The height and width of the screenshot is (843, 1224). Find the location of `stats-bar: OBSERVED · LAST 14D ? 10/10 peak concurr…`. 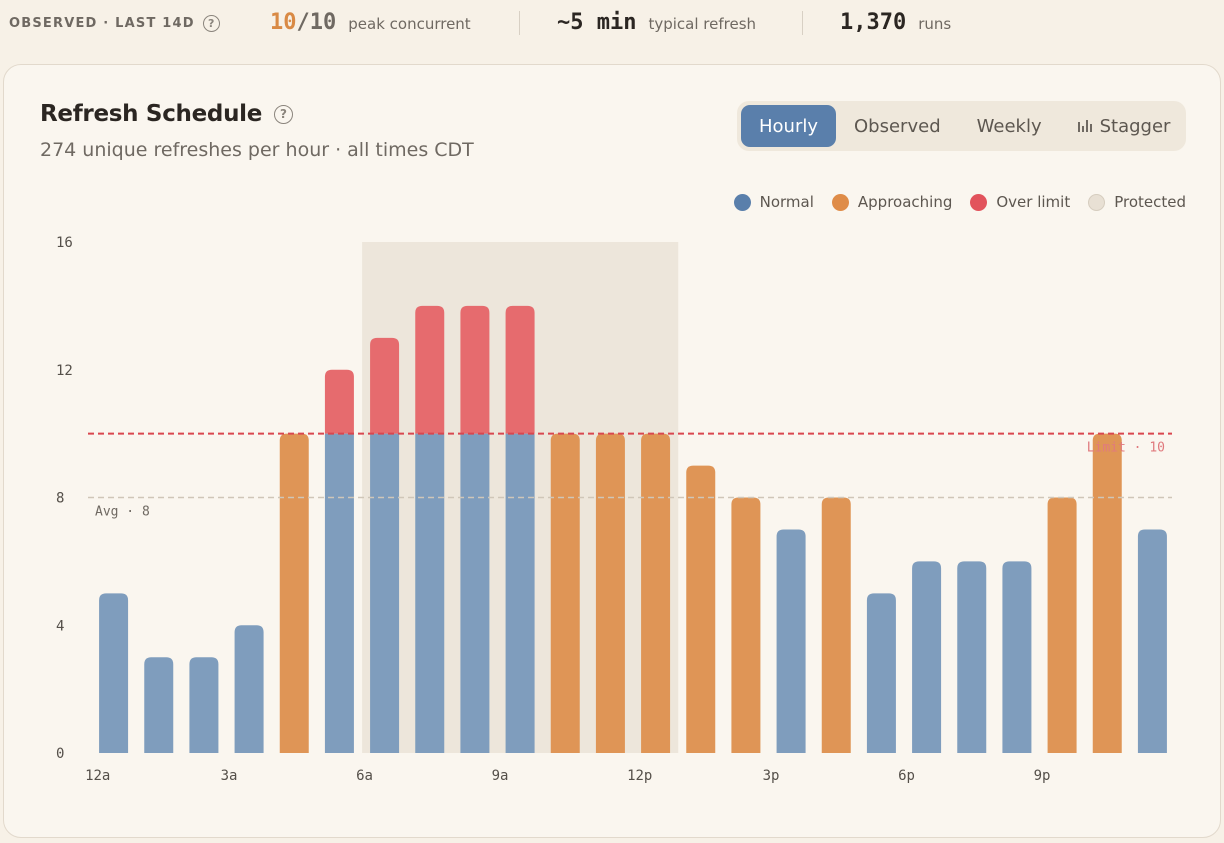

stats-bar: OBSERVED · LAST 14D ? 10/10 peak concurr… is located at coordinates (612, 24).